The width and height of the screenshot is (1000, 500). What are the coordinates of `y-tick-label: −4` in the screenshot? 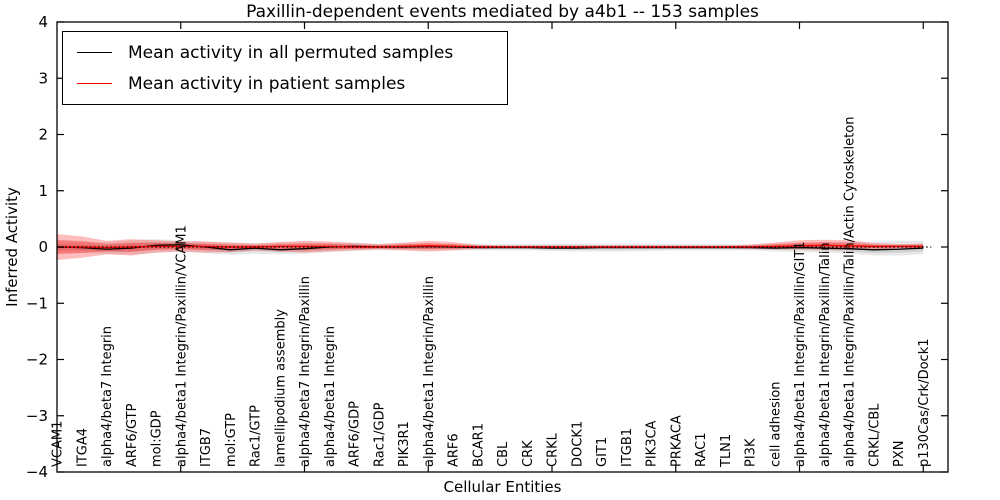 It's located at (37, 472).